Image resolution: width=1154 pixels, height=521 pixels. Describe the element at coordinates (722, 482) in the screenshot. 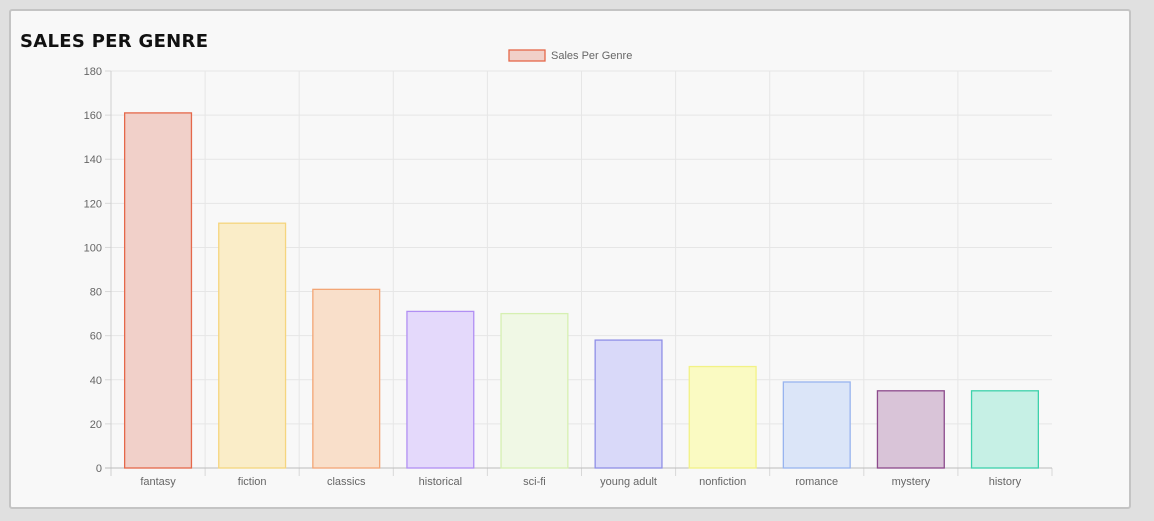

I see `x-tick-label: nonfiction` at that location.